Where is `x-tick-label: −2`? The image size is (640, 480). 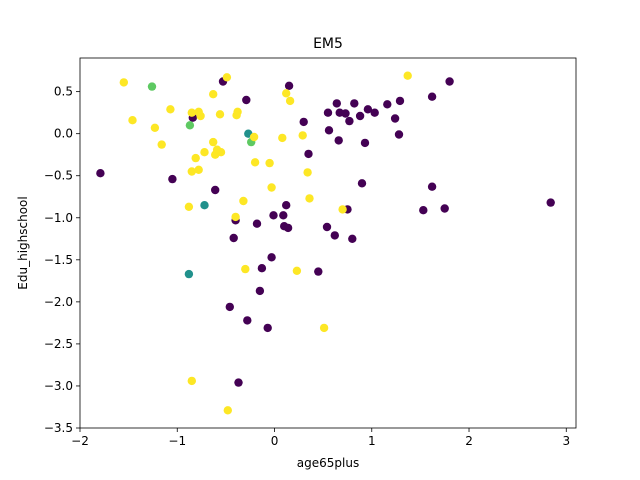 x-tick-label: −2 is located at coordinates (80, 441).